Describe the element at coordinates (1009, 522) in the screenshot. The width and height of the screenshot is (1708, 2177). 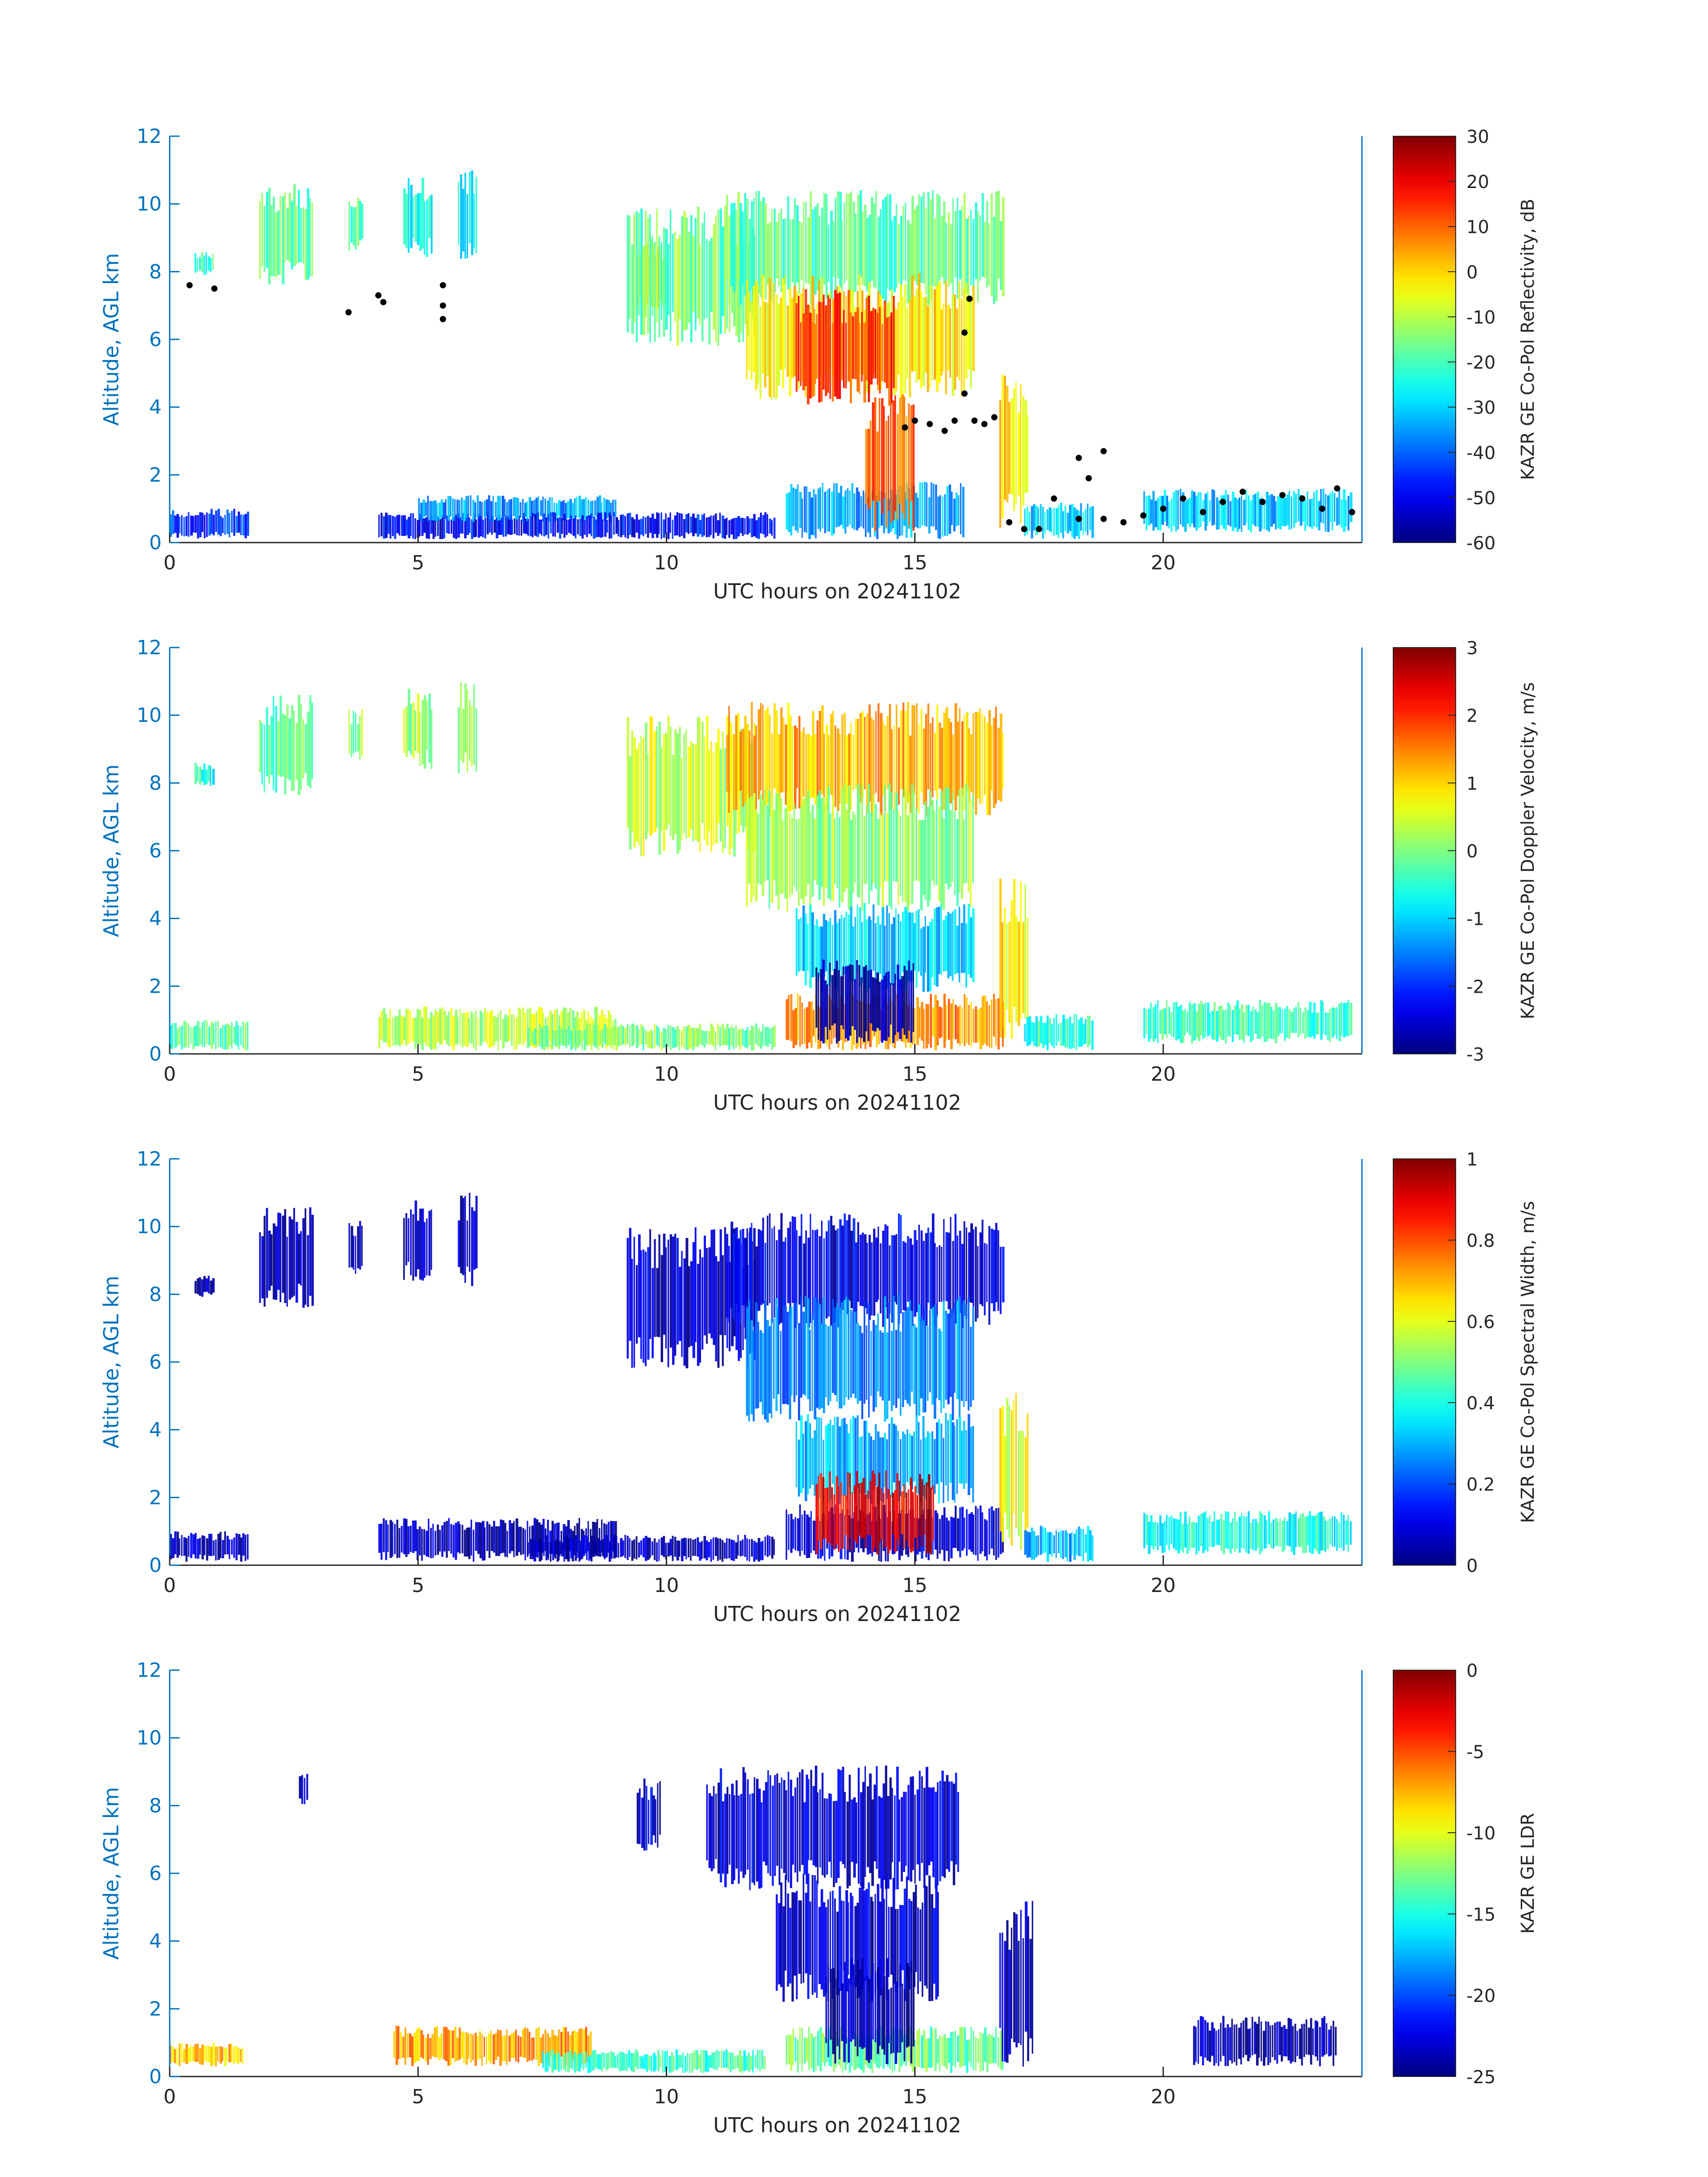
I see `cloud-base-point` at that location.